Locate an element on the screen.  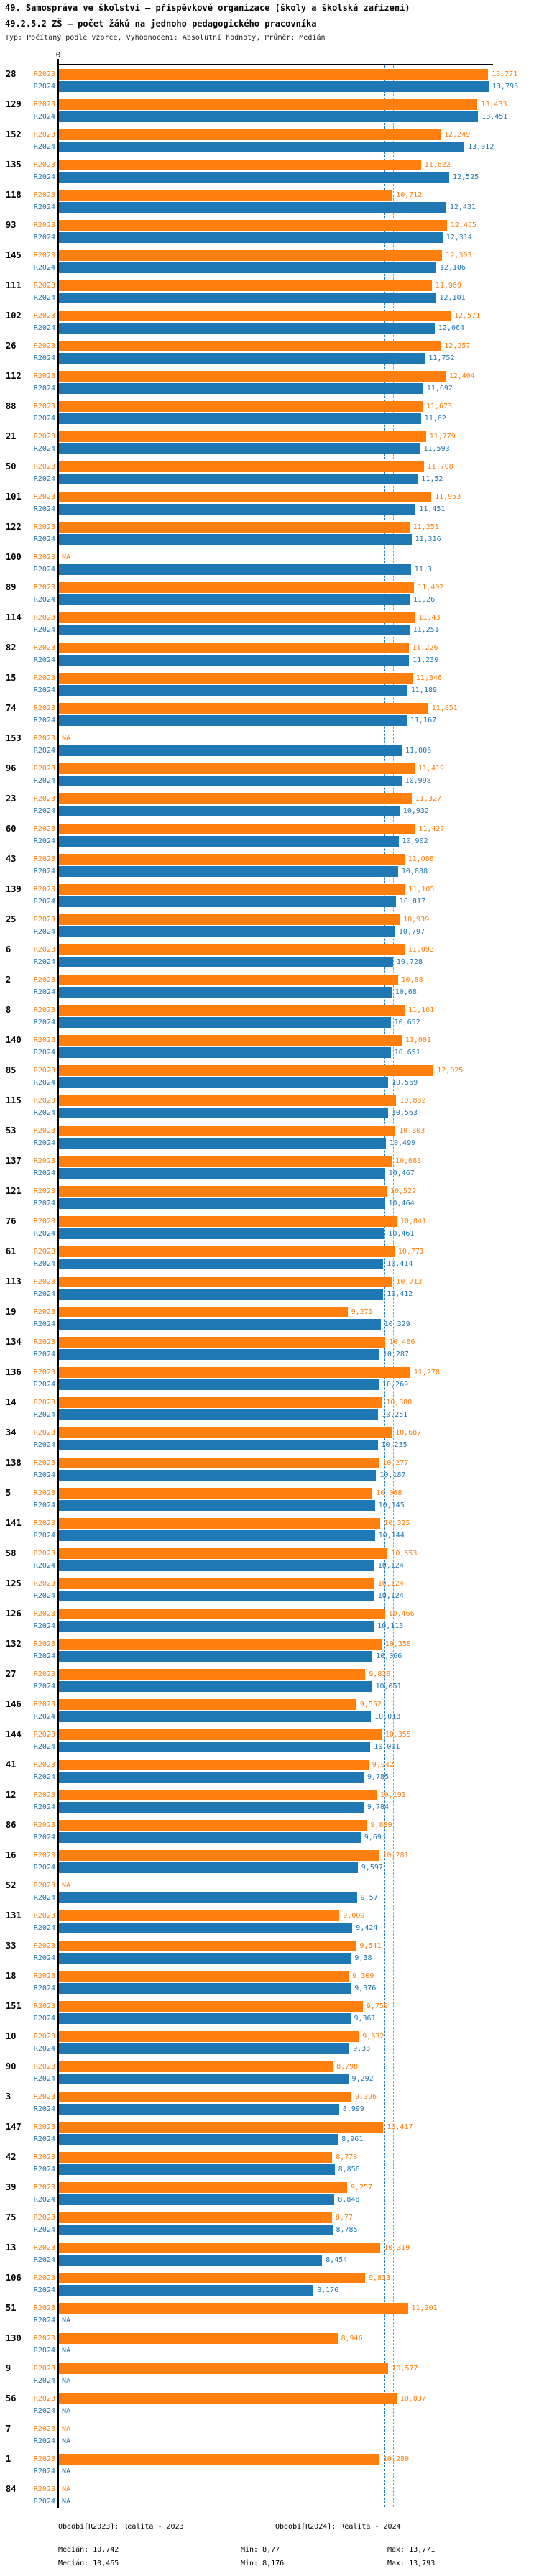
value-label-r2023: 9,541 is located at coordinates (370, 1946).